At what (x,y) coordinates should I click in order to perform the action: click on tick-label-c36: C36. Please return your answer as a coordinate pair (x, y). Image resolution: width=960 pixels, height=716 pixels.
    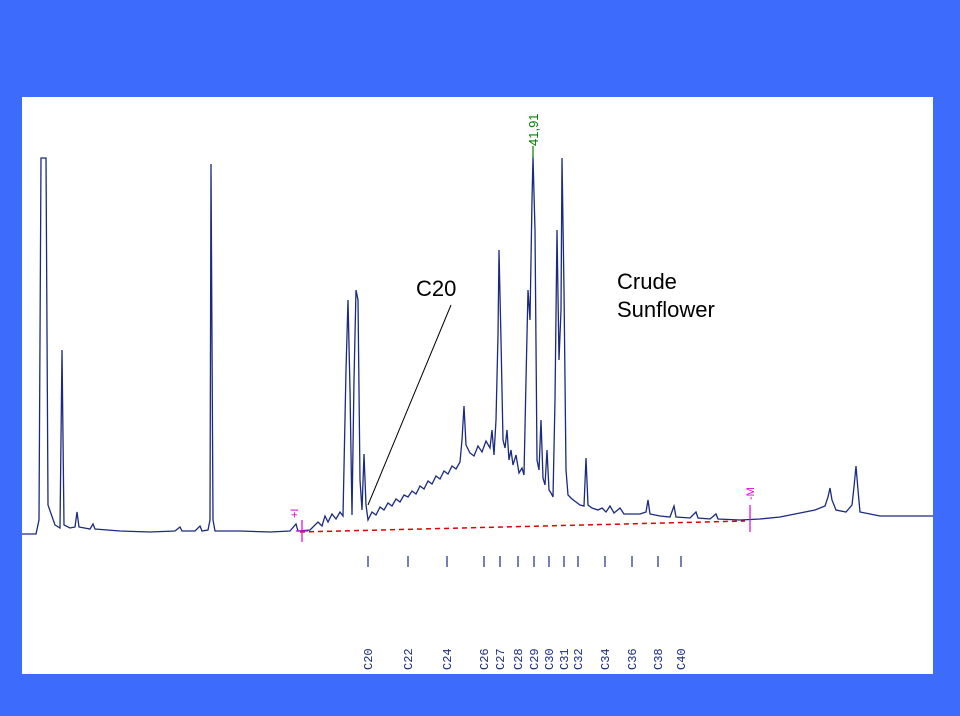
    Looking at the image, I should click on (633, 659).